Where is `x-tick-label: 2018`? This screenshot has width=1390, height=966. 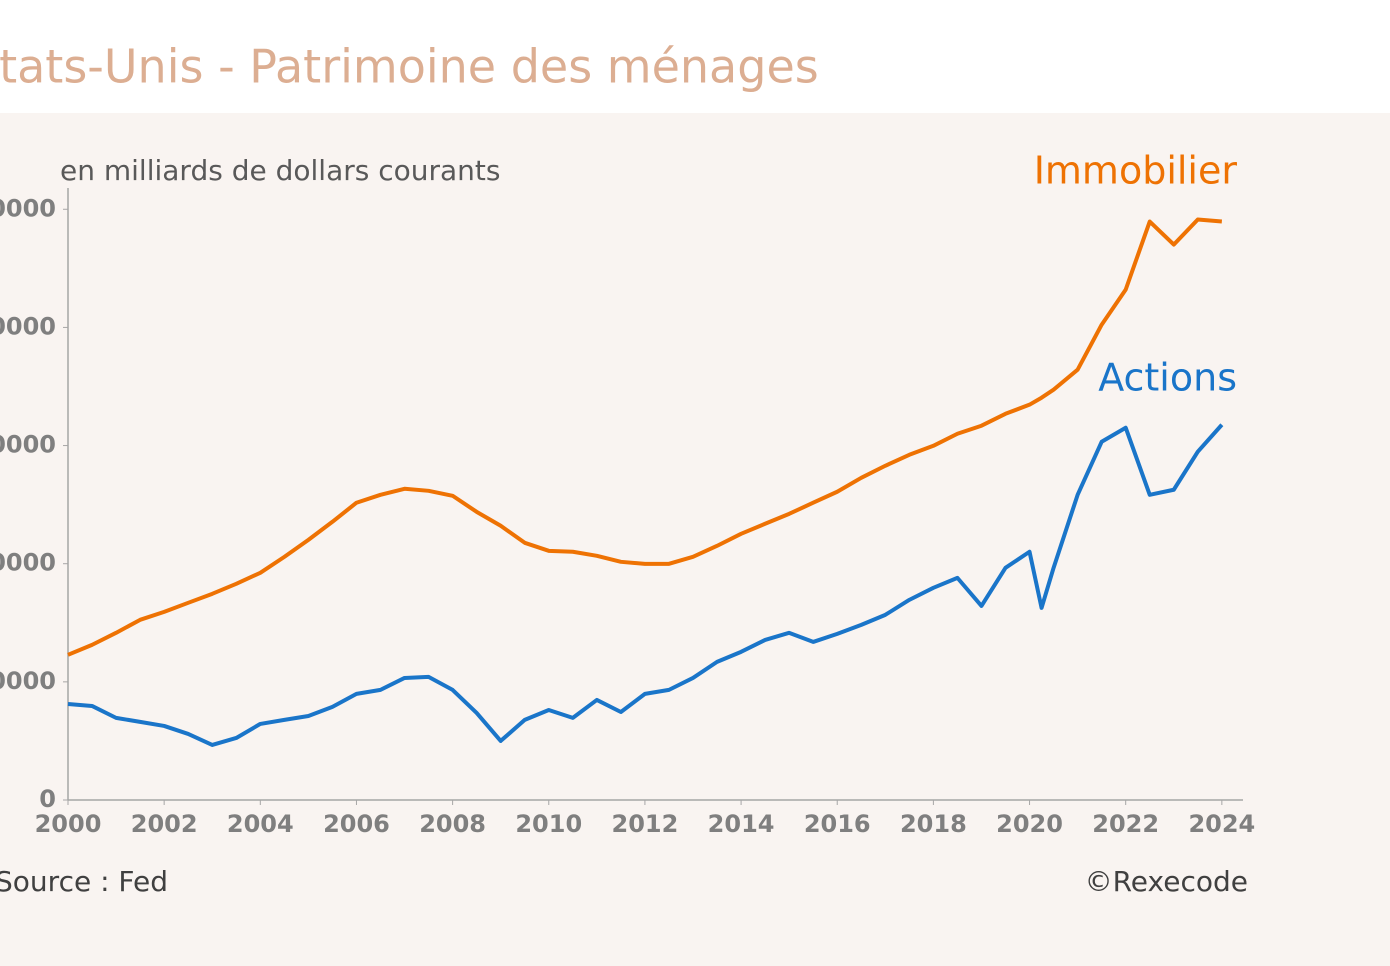 x-tick-label: 2018 is located at coordinates (933, 824).